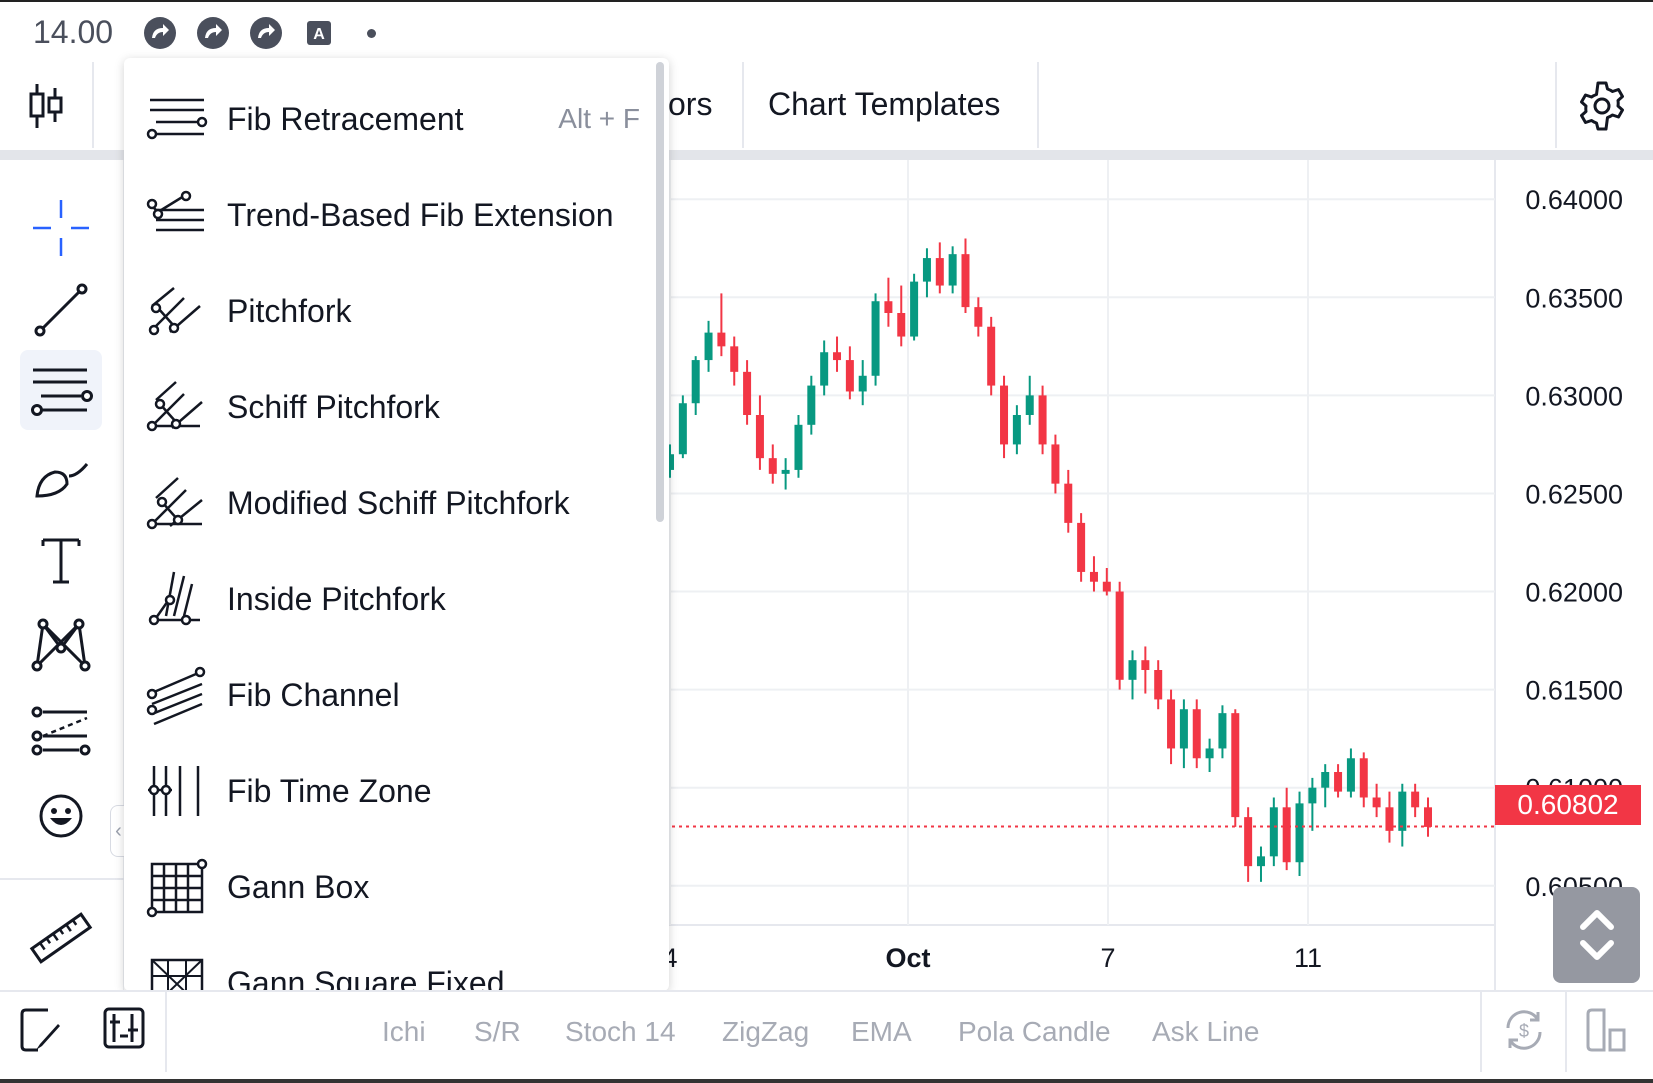  I want to click on collapse-panel-button: ‹, so click(118, 831).